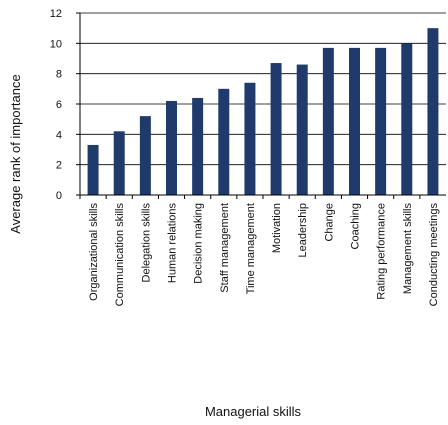 This screenshot has width=448, height=425. I want to click on x-tick-label: Motivation, so click(277, 228).